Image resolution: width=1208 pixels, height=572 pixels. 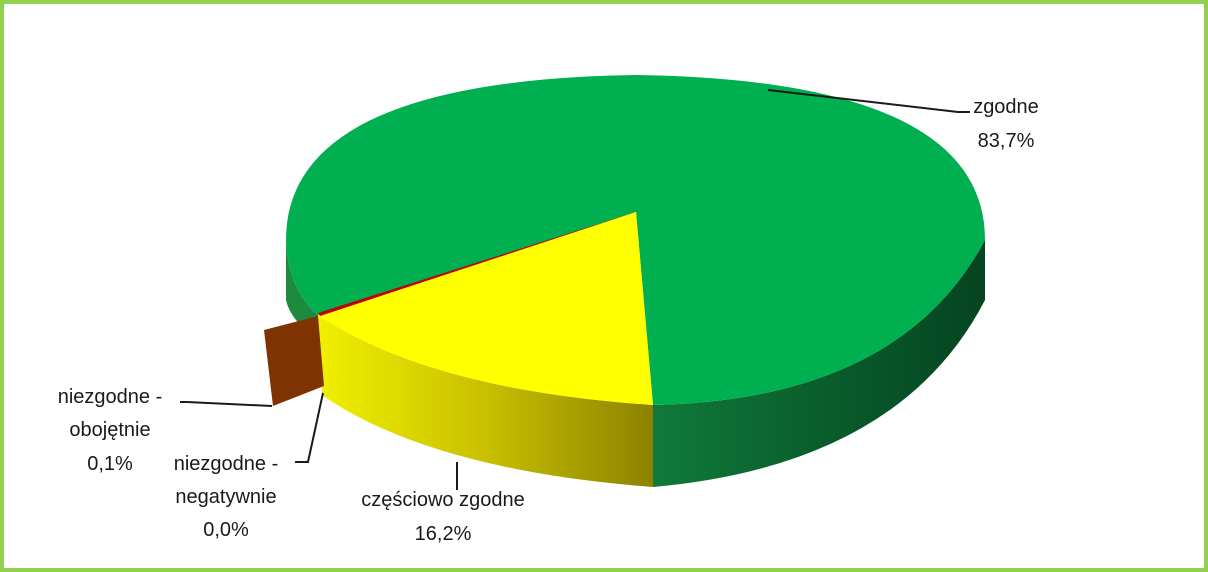 I want to click on slice-czesciowo, so click(x=485, y=308).